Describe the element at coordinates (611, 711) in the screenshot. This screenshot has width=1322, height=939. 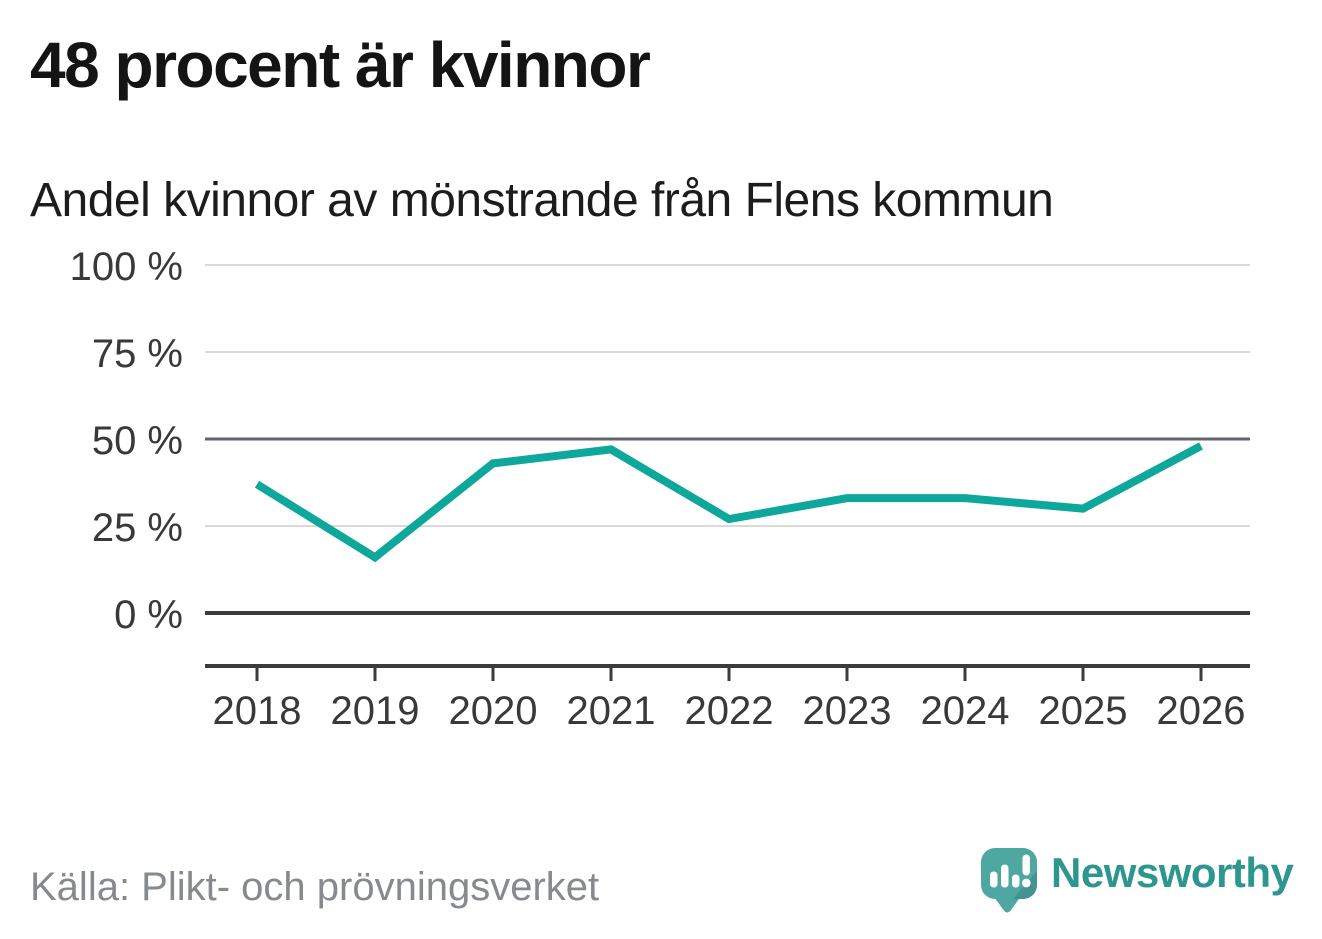
I see `x-axis-tick-label: 2021` at that location.